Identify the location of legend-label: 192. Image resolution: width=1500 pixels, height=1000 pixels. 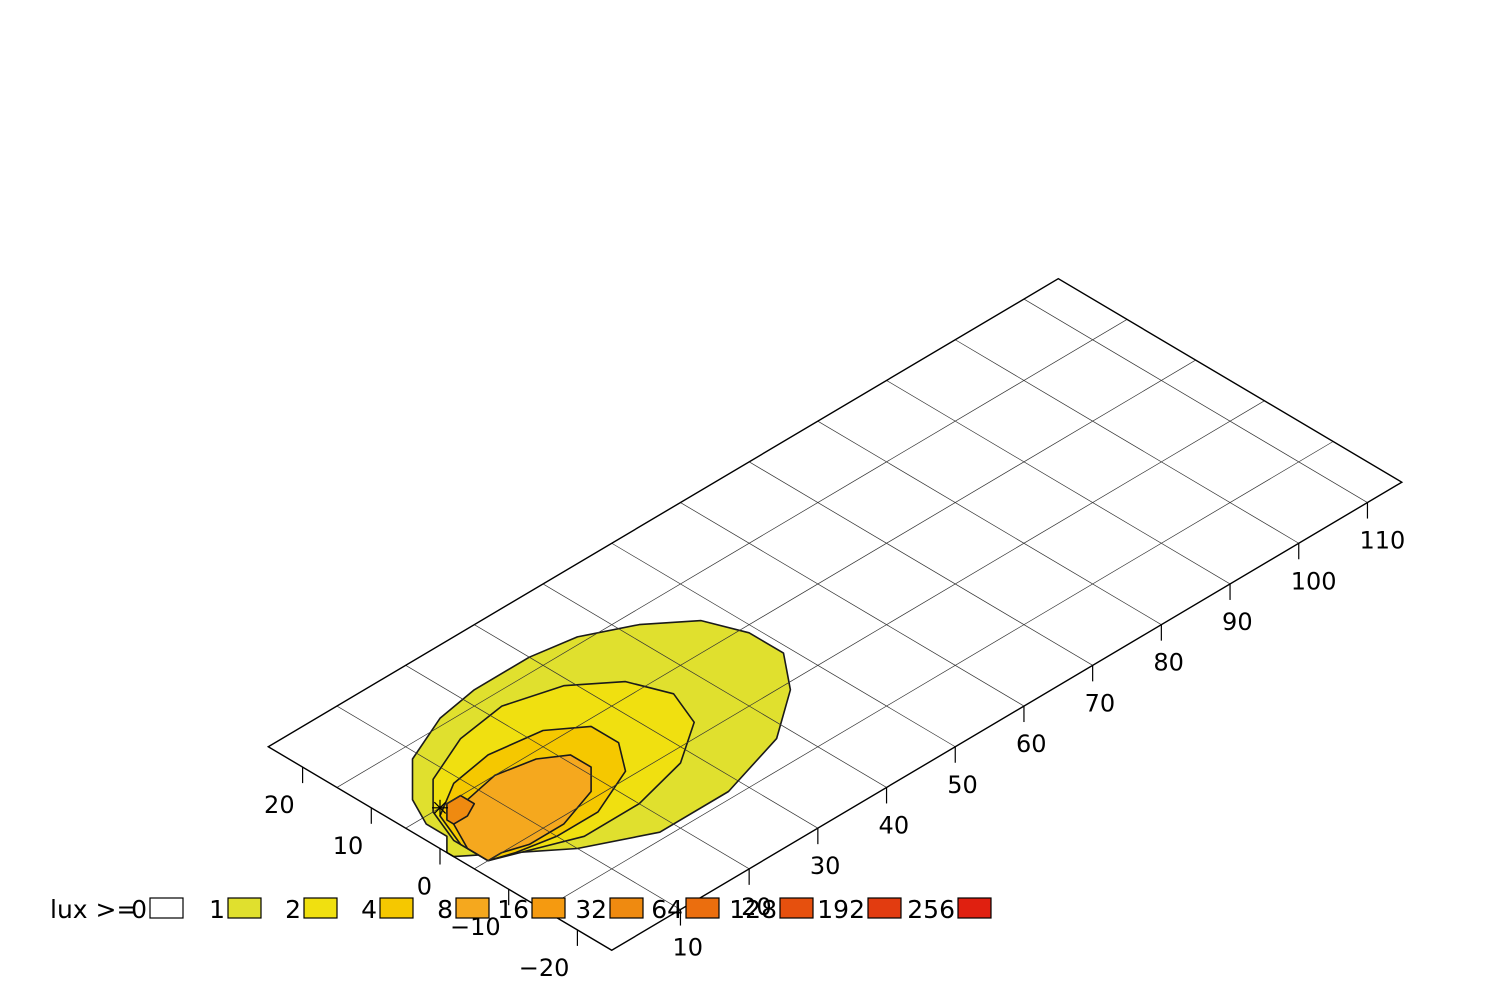
(841, 909).